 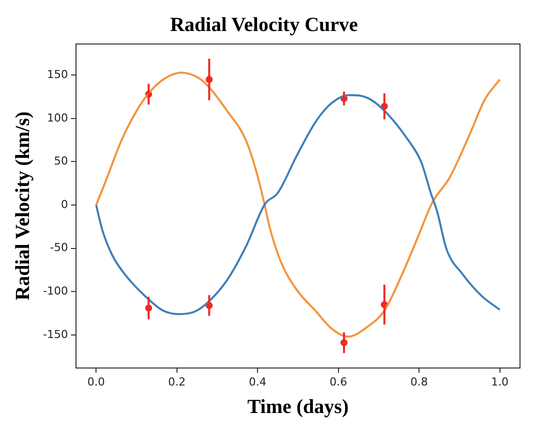 What do you see at coordinates (57, 117) in the screenshot?
I see `y-tick-label: 100` at bounding box center [57, 117].